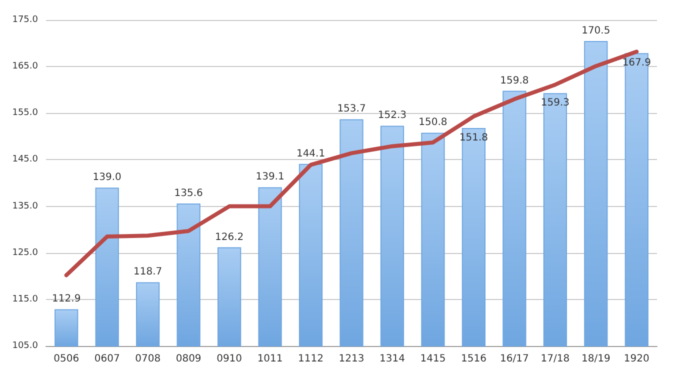 This screenshot has height=380, width=675. What do you see at coordinates (514, 80) in the screenshot?
I see `data-label: 159.8` at bounding box center [514, 80].